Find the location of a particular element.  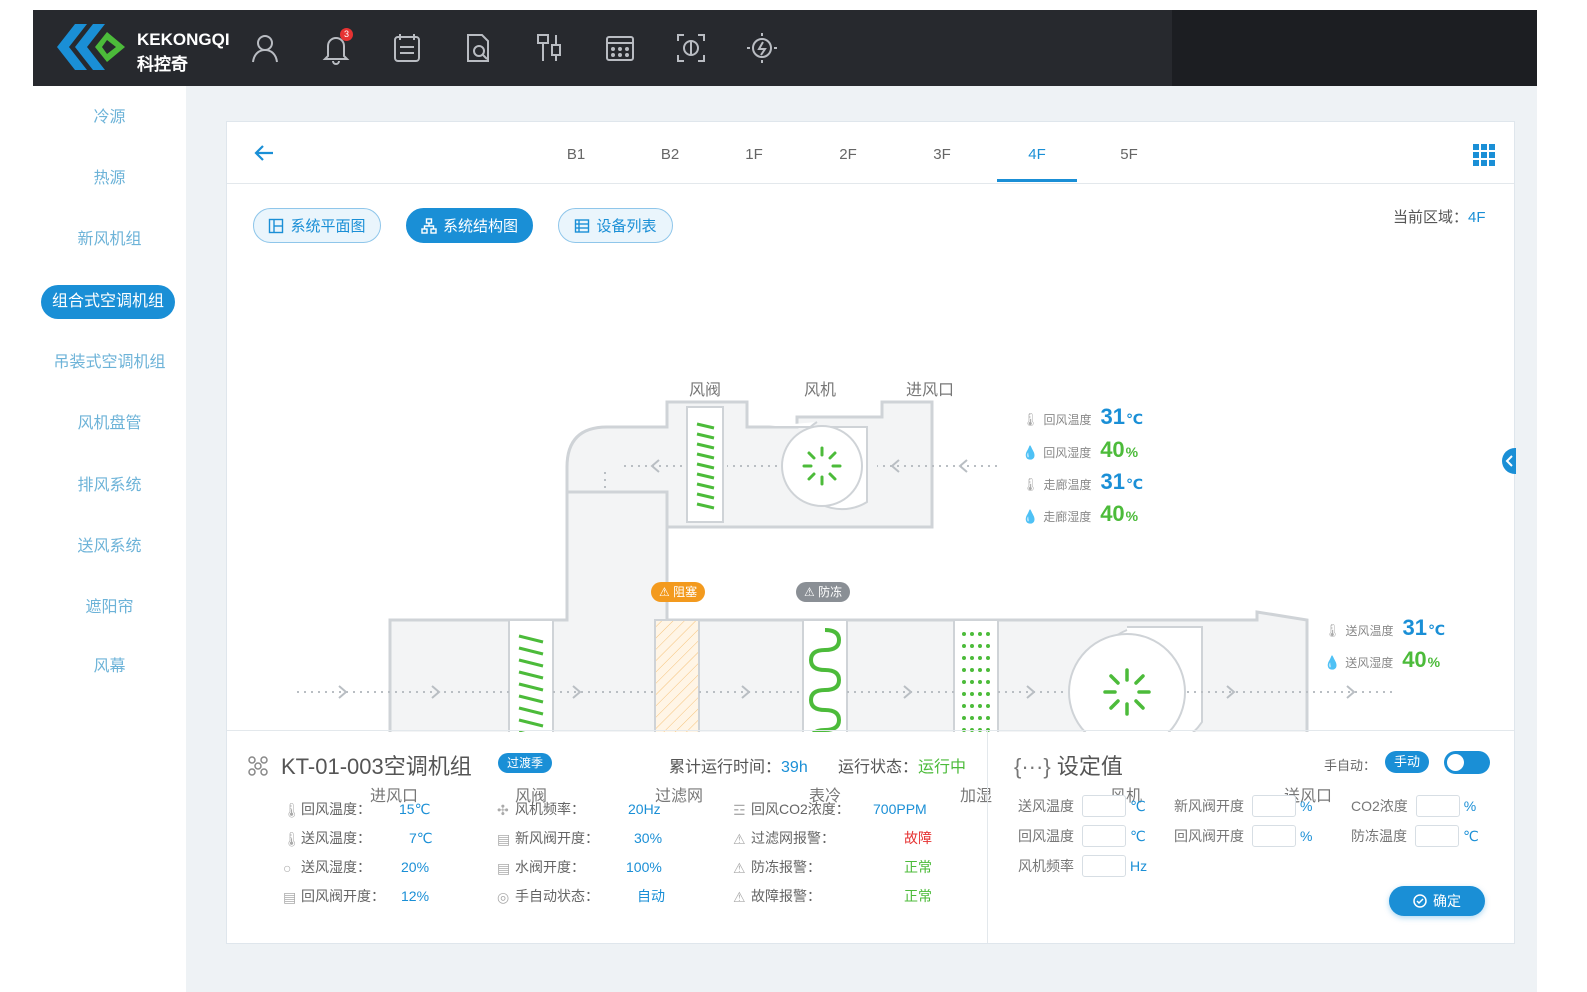

reading-corridor-temp: 🌡 走廊温度 31 ℃ is located at coordinates (1082, 482).